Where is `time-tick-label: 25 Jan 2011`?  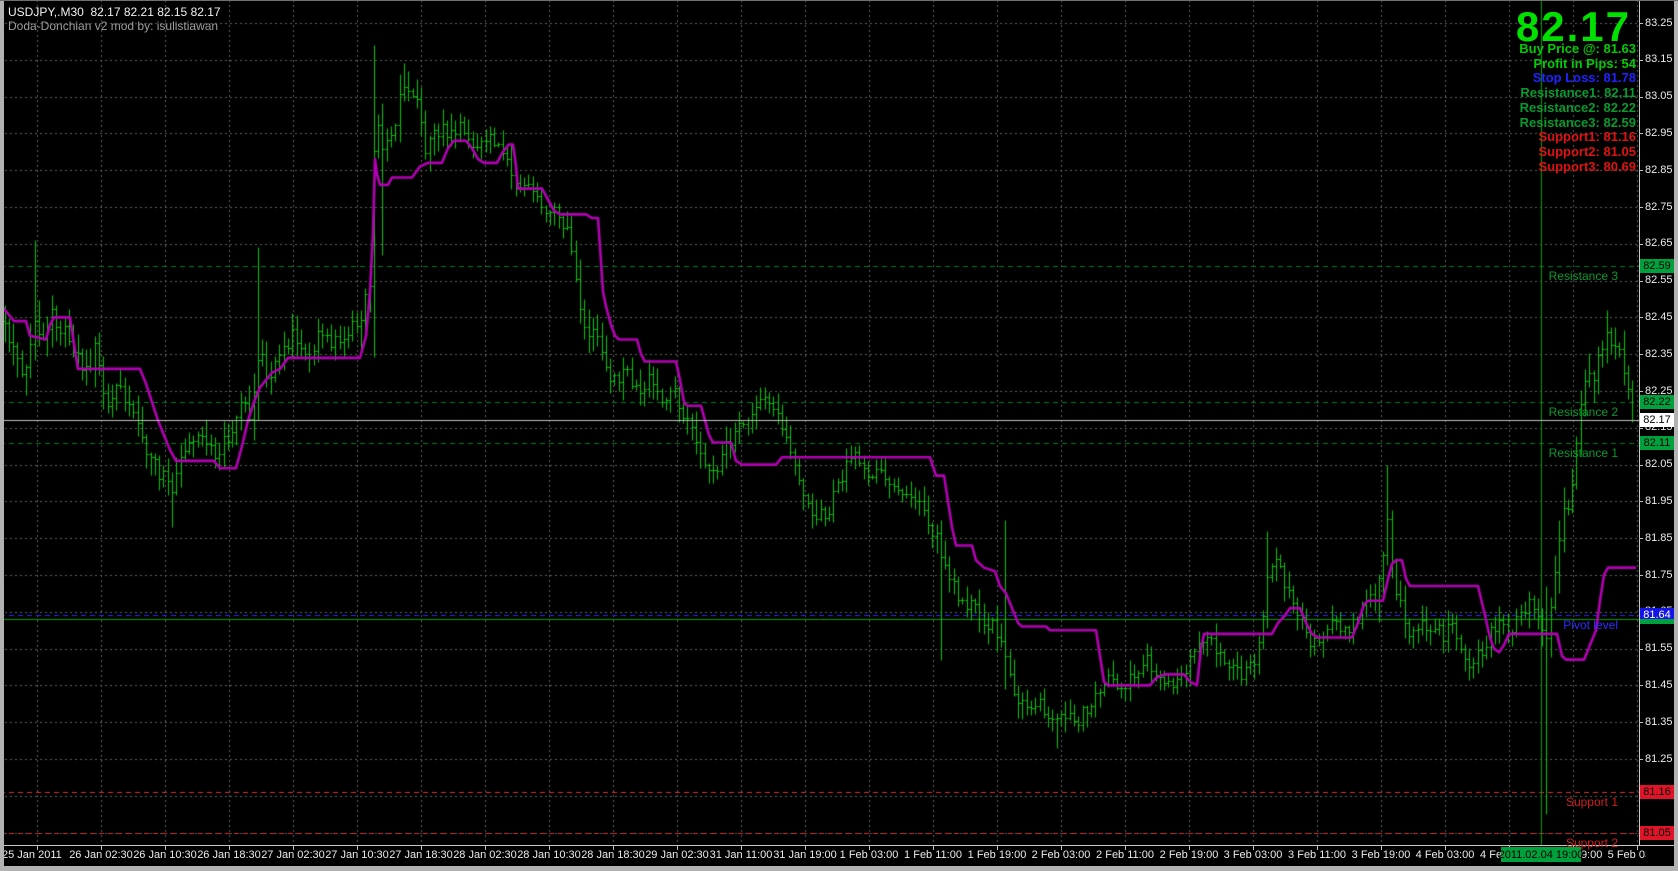
time-tick-label: 25 Jan 2011 is located at coordinates (32, 855).